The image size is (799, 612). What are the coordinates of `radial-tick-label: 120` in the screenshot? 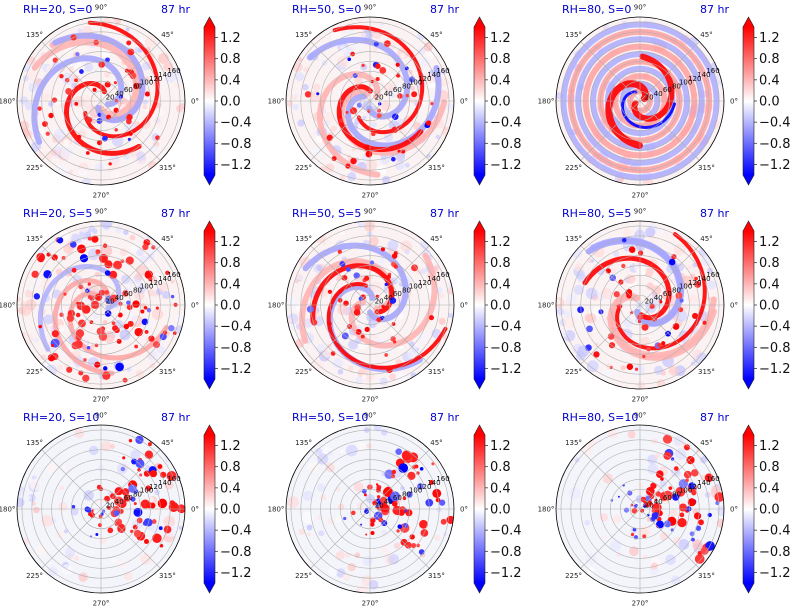 It's located at (694, 487).